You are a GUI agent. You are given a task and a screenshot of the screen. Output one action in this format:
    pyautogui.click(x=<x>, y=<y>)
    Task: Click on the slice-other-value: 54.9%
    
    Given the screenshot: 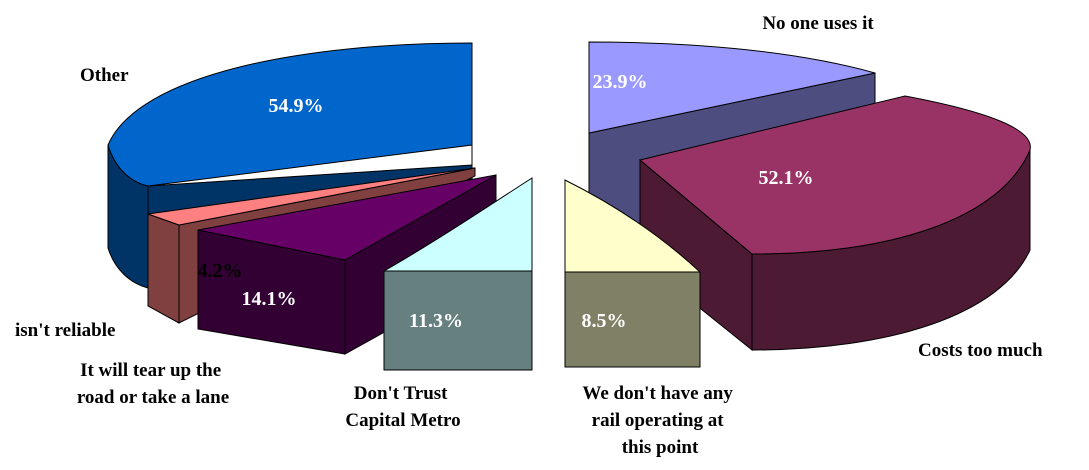 What is the action you would take?
    pyautogui.click(x=296, y=106)
    